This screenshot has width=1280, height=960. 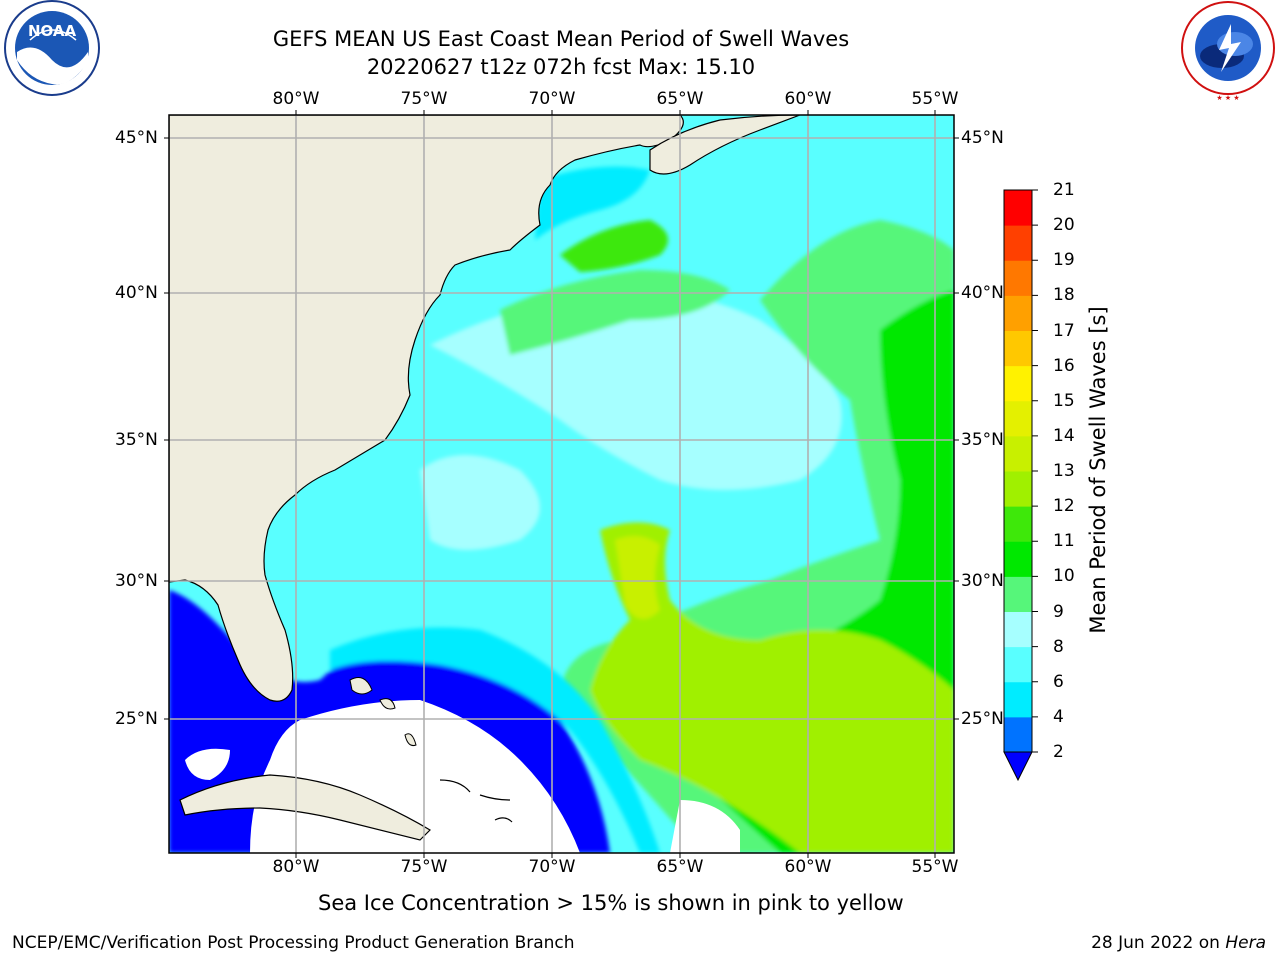 I want to click on lat-tick-left: 40°N, so click(x=136, y=293).